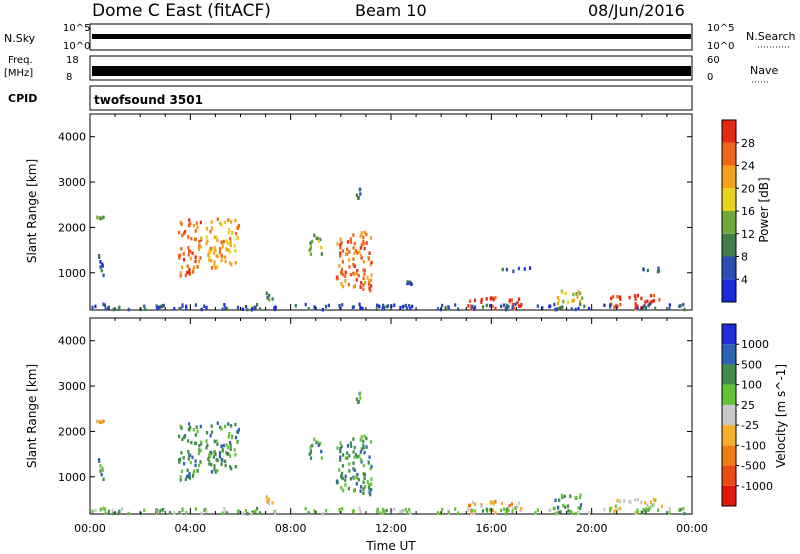  What do you see at coordinates (771, 36) in the screenshot?
I see `nsearch-label: N.Search` at bounding box center [771, 36].